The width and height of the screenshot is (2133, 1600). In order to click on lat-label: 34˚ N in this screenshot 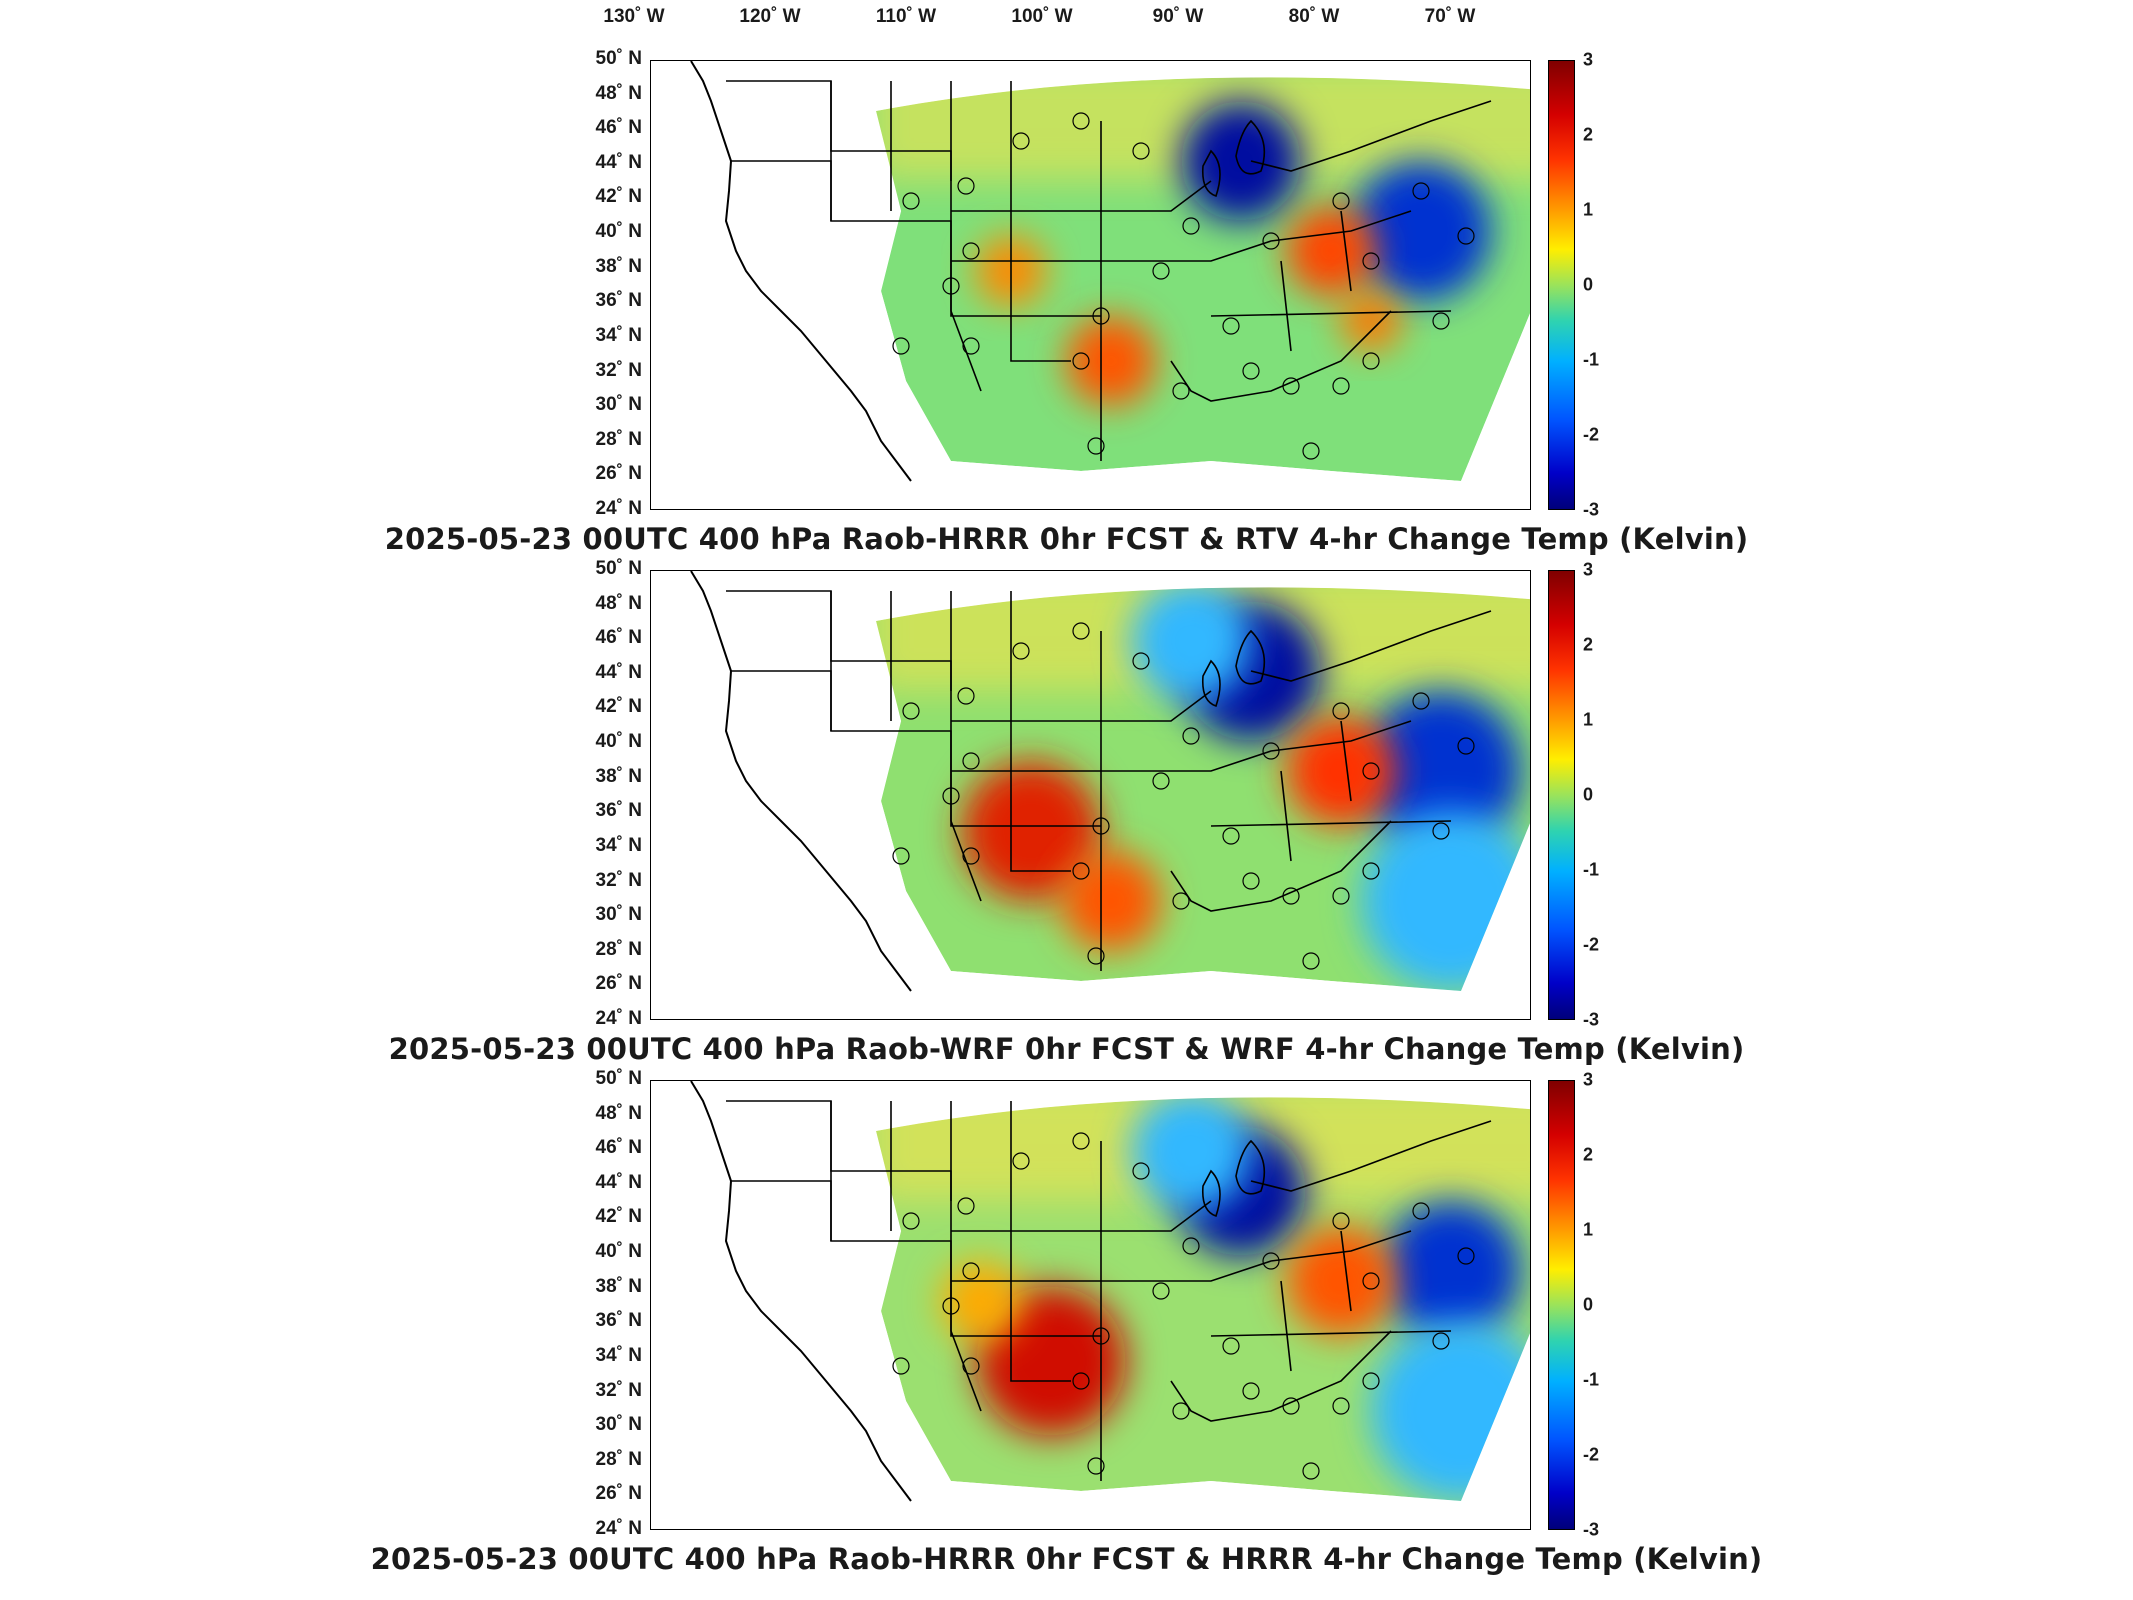, I will do `click(618, 1355)`.